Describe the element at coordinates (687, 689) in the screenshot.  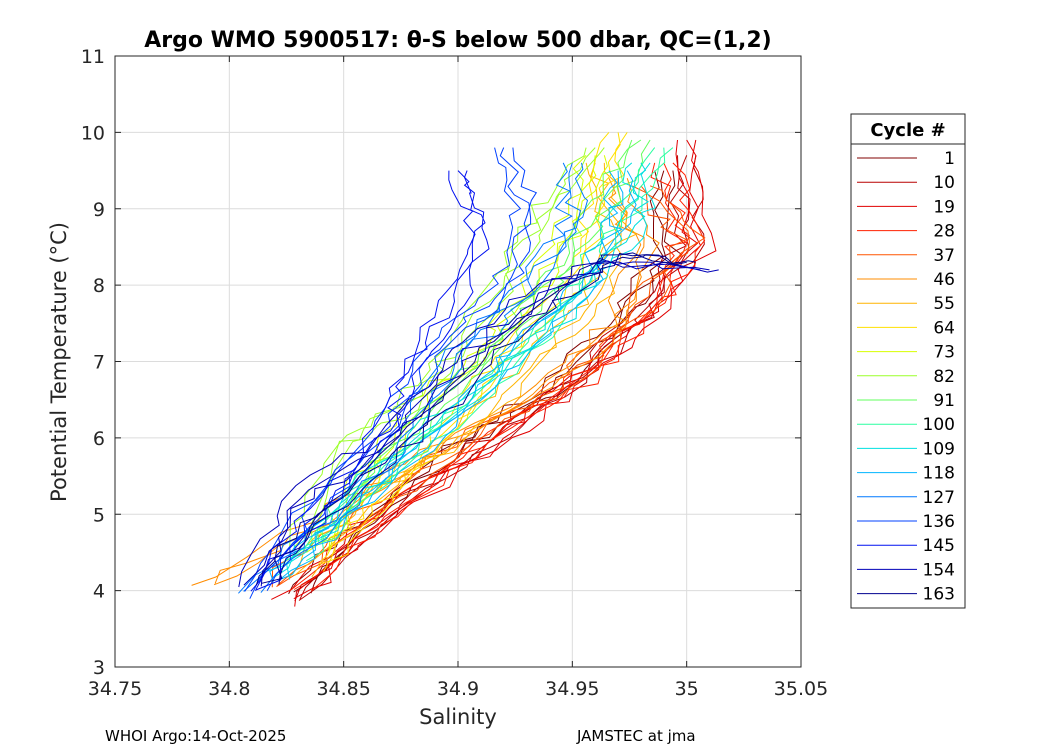
I see `x-tick-label: 35` at that location.